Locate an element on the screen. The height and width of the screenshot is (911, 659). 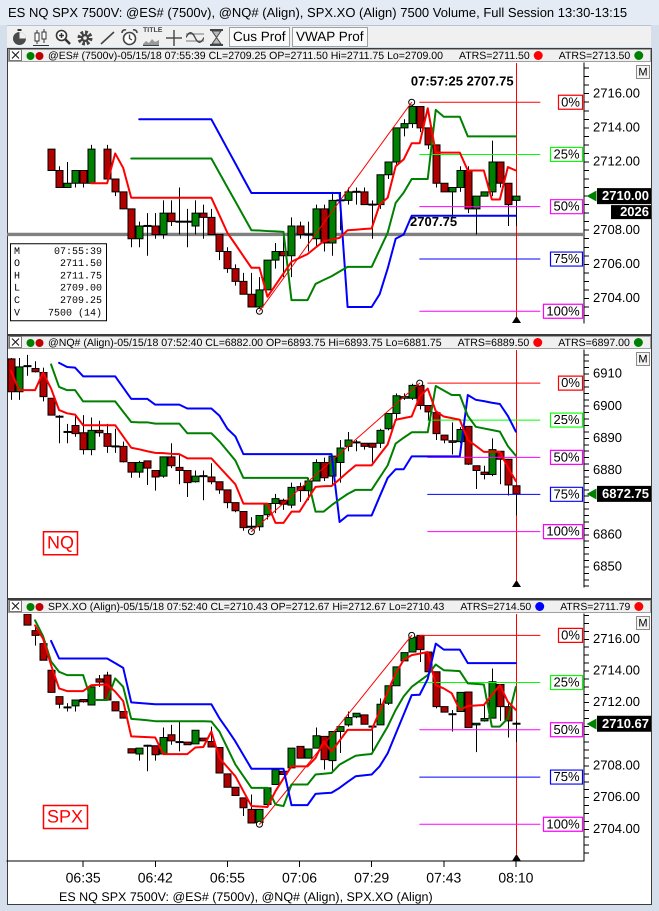
y-tick-label: 6910 is located at coordinates (607, 373).